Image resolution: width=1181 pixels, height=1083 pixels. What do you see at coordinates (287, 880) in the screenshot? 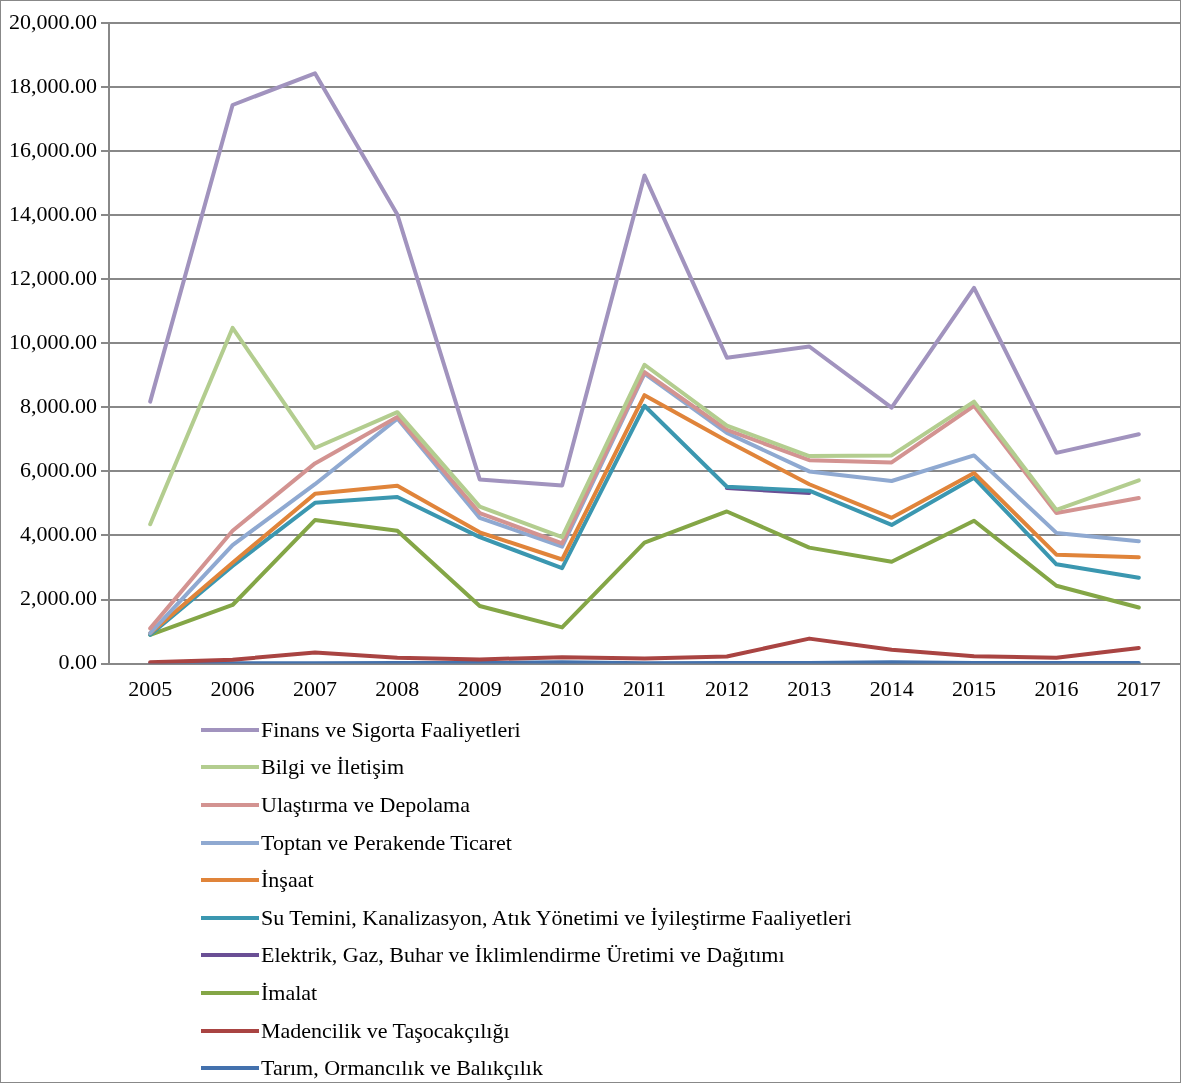
I see `legend-label: İnşaat` at bounding box center [287, 880].